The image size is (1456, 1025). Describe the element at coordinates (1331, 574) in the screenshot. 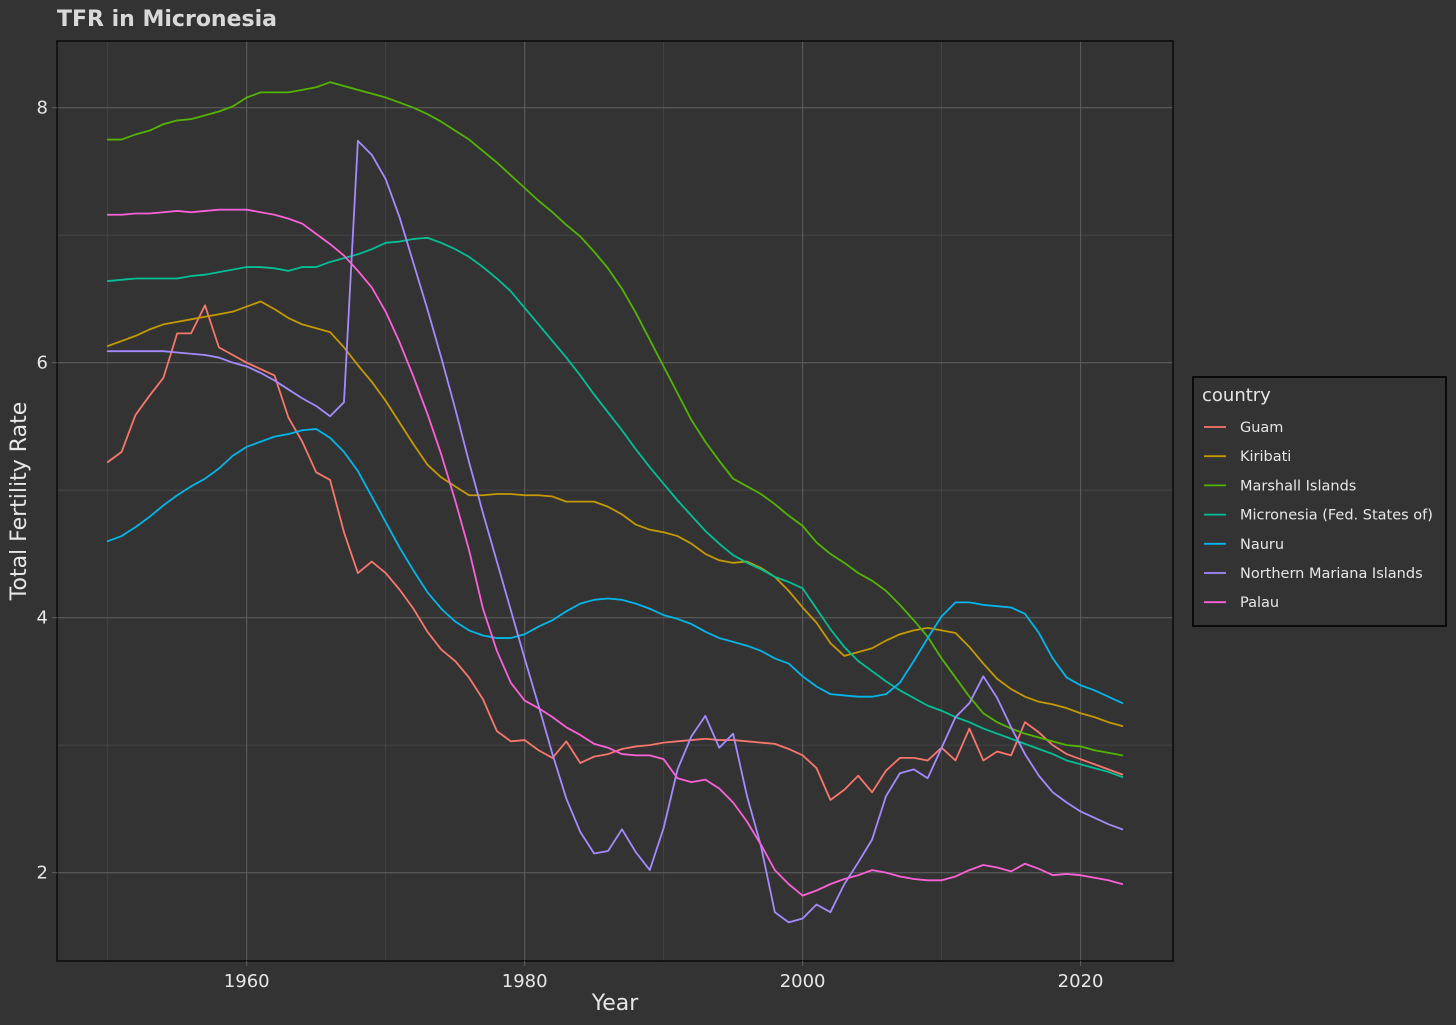

I see `legend-label: Northern Mariana Islands` at that location.